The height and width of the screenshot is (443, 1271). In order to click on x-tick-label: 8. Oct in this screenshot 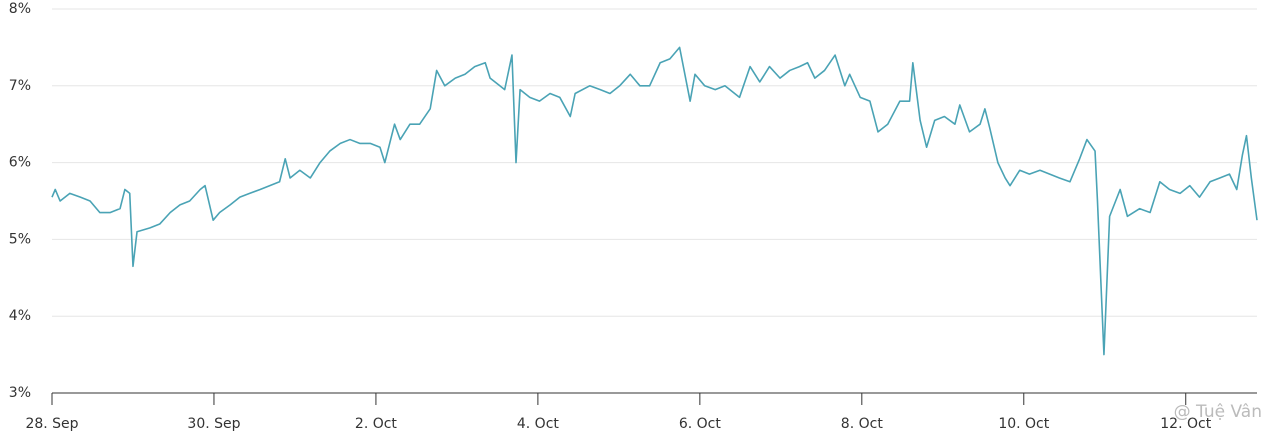, I will do `click(862, 424)`.